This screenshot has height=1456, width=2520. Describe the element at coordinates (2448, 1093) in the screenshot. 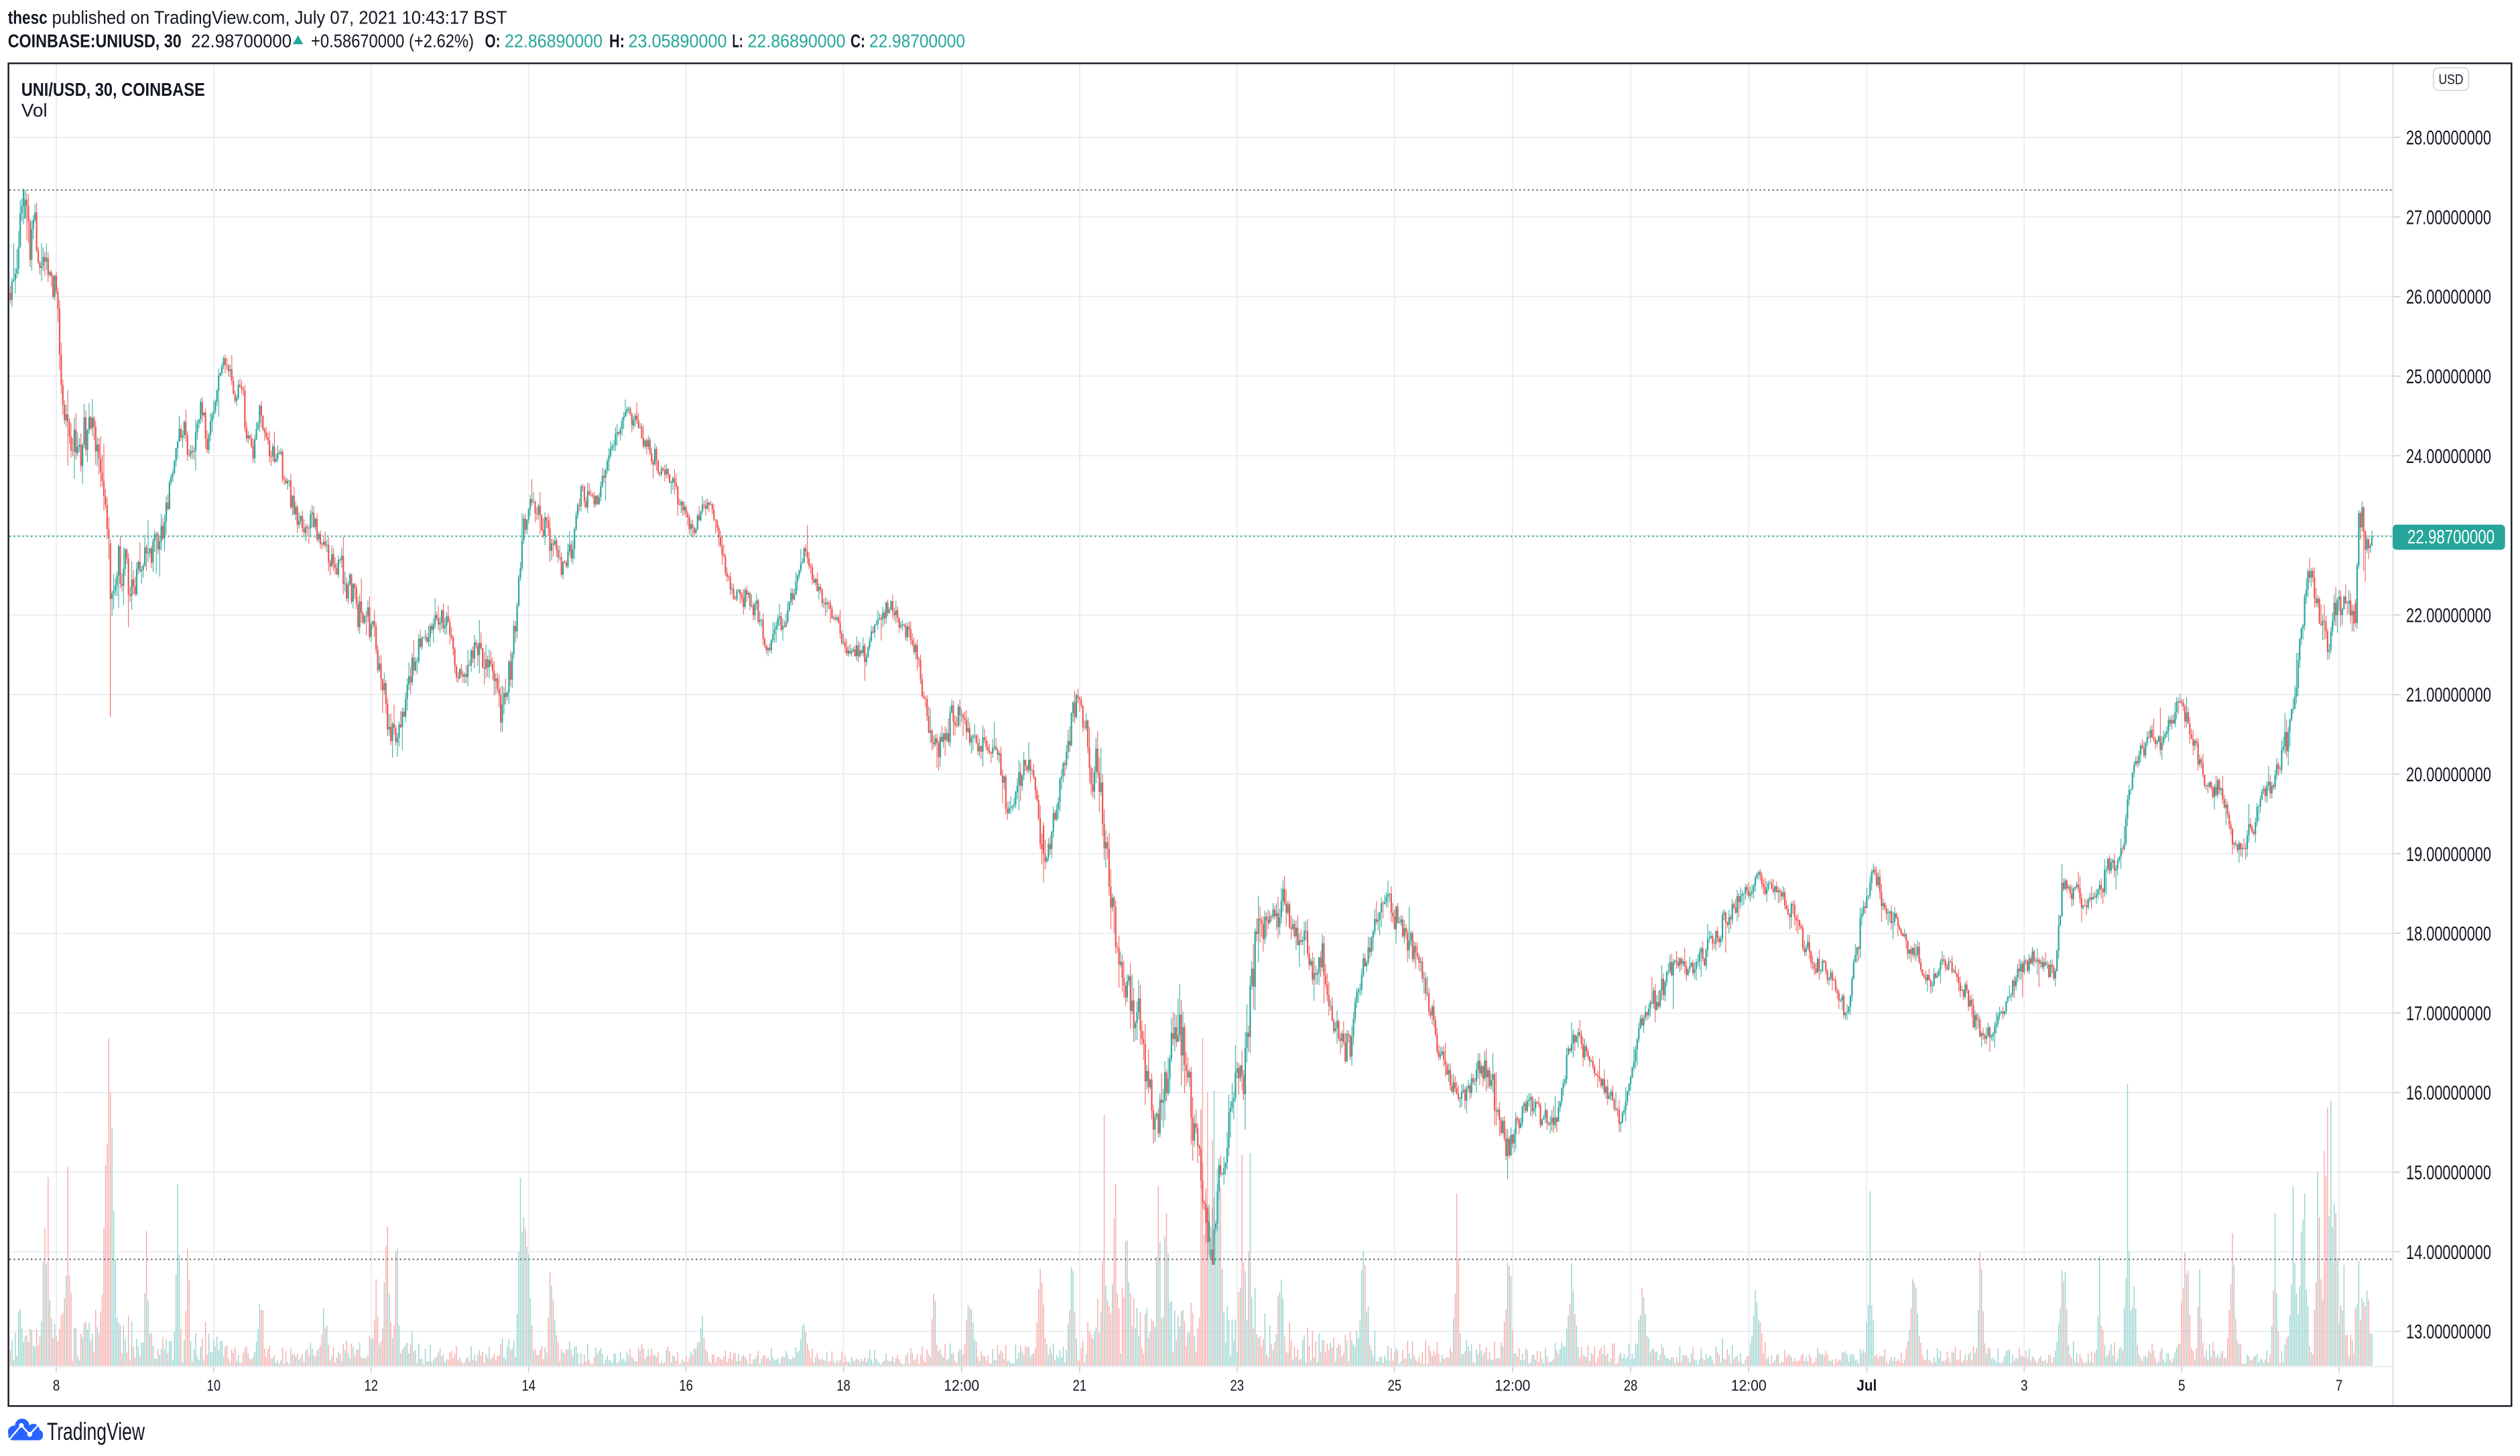

I see `svg-text: 16.00000000` at that location.